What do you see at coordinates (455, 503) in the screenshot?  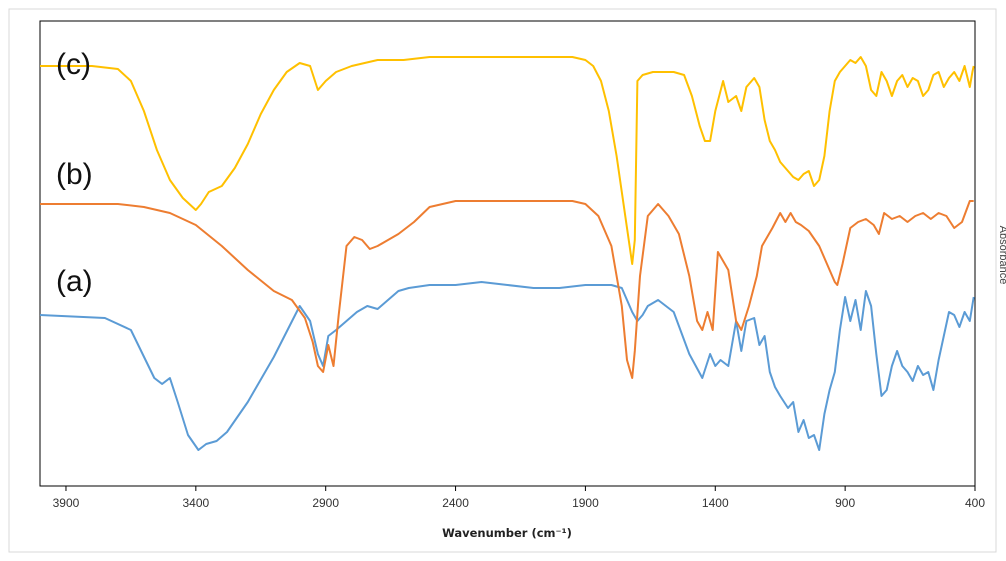 I see `x-tick-label: 2400` at bounding box center [455, 503].